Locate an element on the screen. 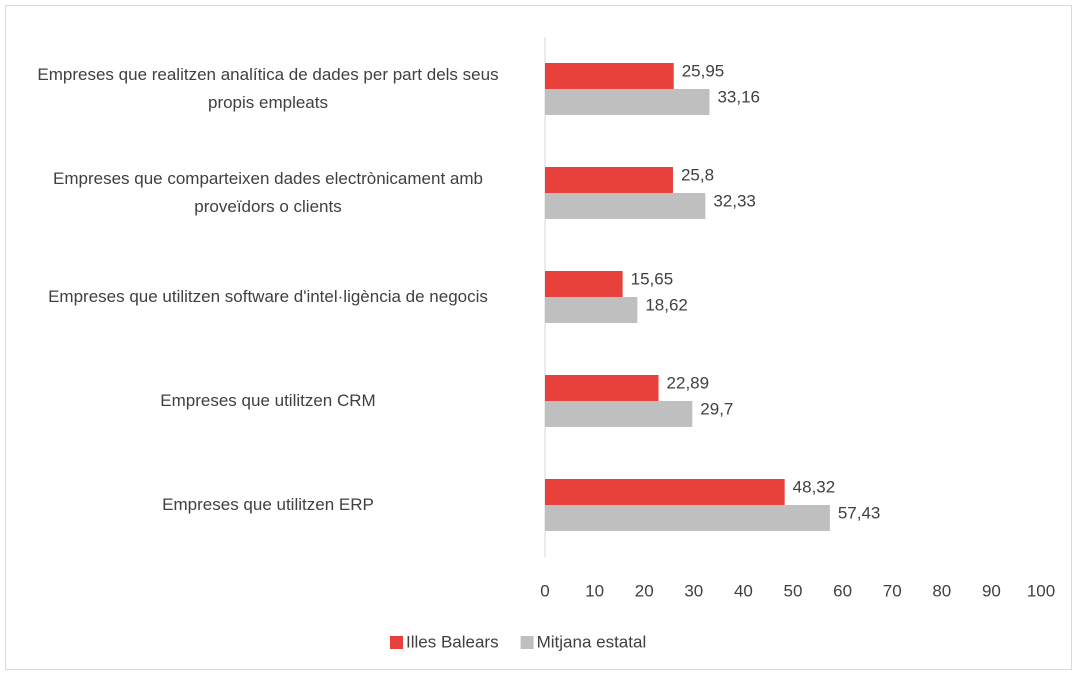 Image resolution: width=1077 pixels, height=675 pixels. x-tick-label: 60 is located at coordinates (842, 590).